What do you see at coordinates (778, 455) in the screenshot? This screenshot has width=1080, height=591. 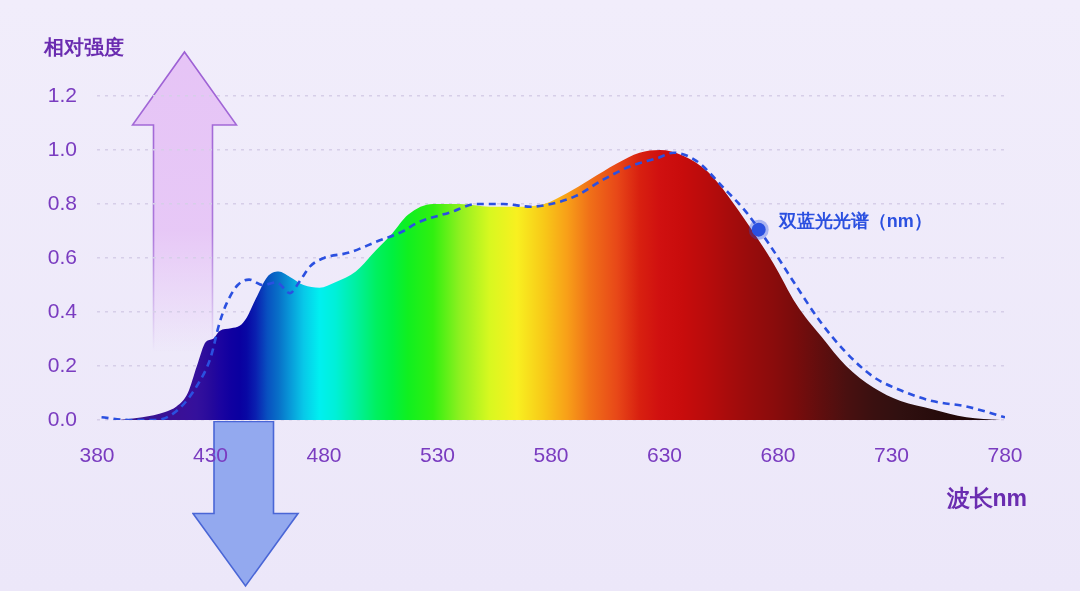 I see `x-tick-label: 680` at bounding box center [778, 455].